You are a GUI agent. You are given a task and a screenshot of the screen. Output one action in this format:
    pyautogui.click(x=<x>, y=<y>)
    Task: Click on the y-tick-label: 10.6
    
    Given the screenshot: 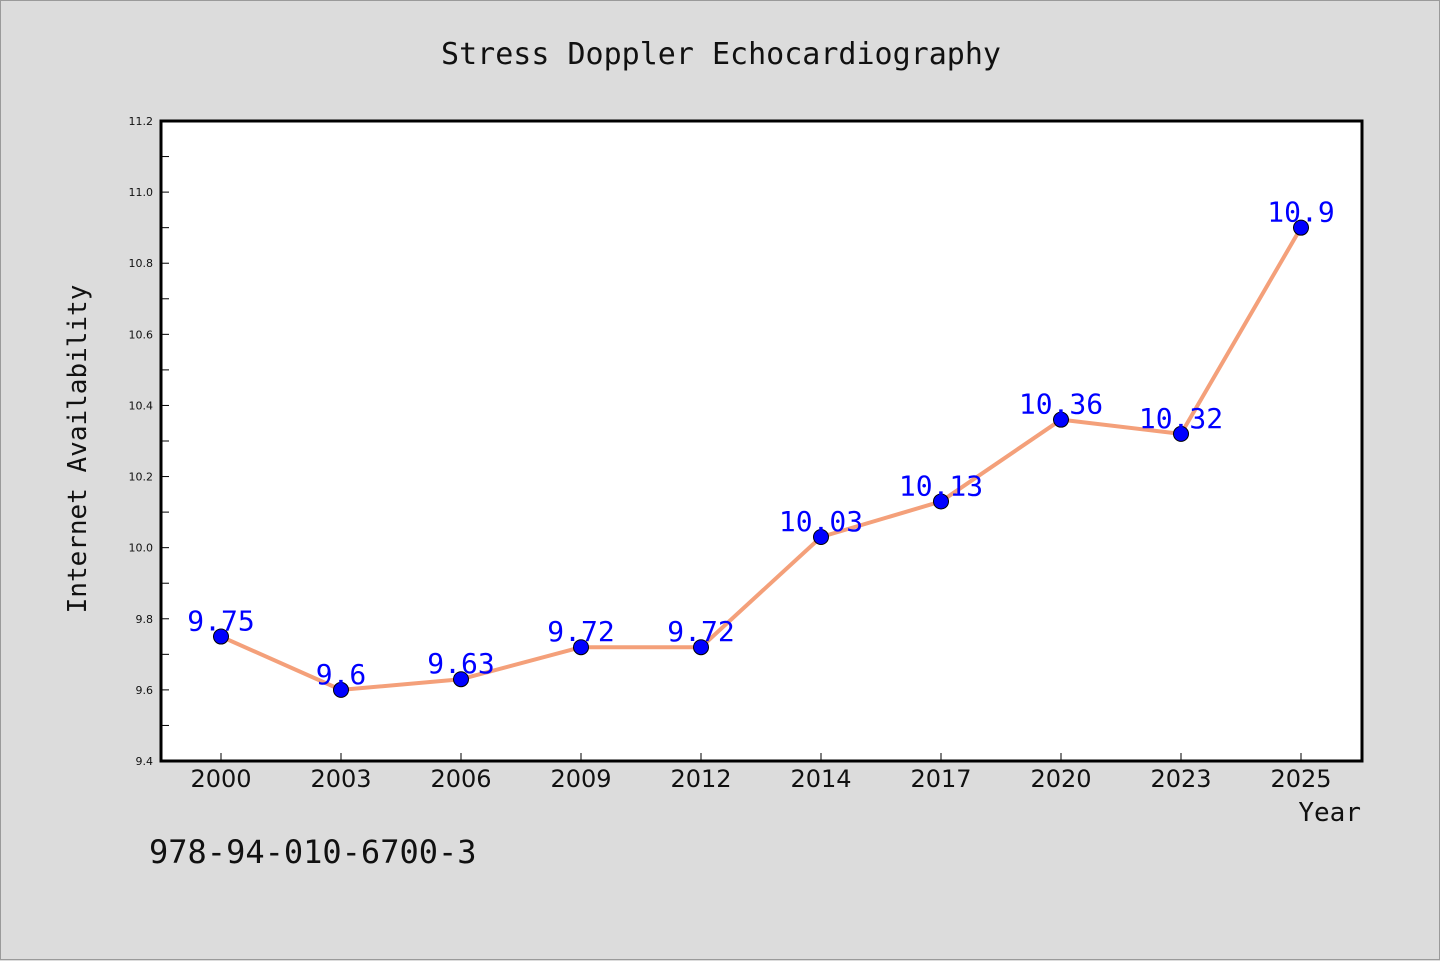 What is the action you would take?
    pyautogui.click(x=141, y=334)
    